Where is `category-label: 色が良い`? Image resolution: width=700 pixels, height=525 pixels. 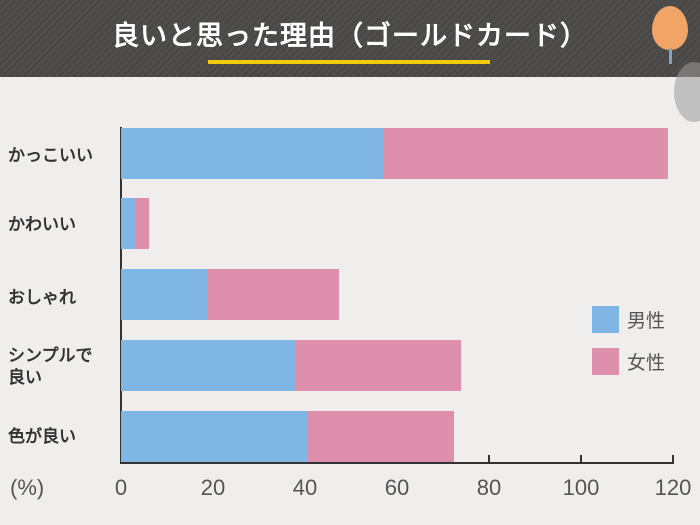
category-label: 色が良い is located at coordinates (42, 437).